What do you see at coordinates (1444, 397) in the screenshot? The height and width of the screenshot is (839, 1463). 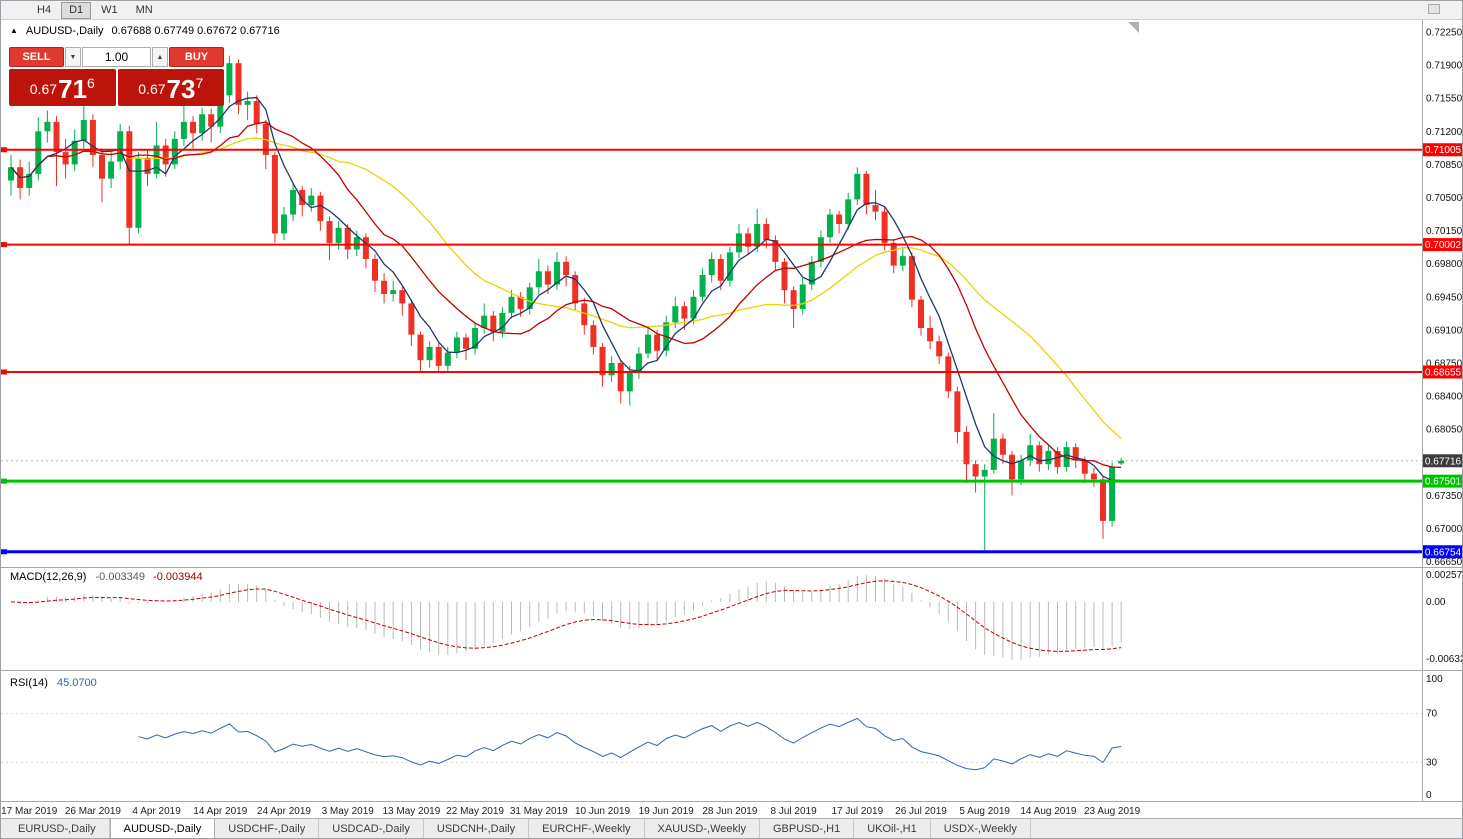 I see `price-axis-label: 0.68400` at bounding box center [1444, 397].